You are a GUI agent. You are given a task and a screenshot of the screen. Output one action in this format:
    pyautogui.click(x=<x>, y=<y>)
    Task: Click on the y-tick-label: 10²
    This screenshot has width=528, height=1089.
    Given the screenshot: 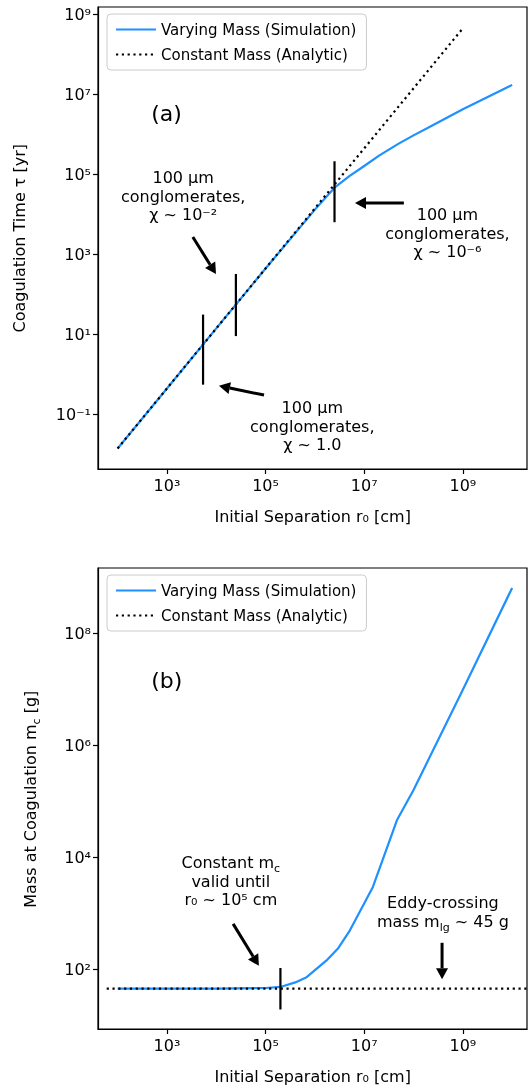 What is the action you would take?
    pyautogui.click(x=77, y=969)
    